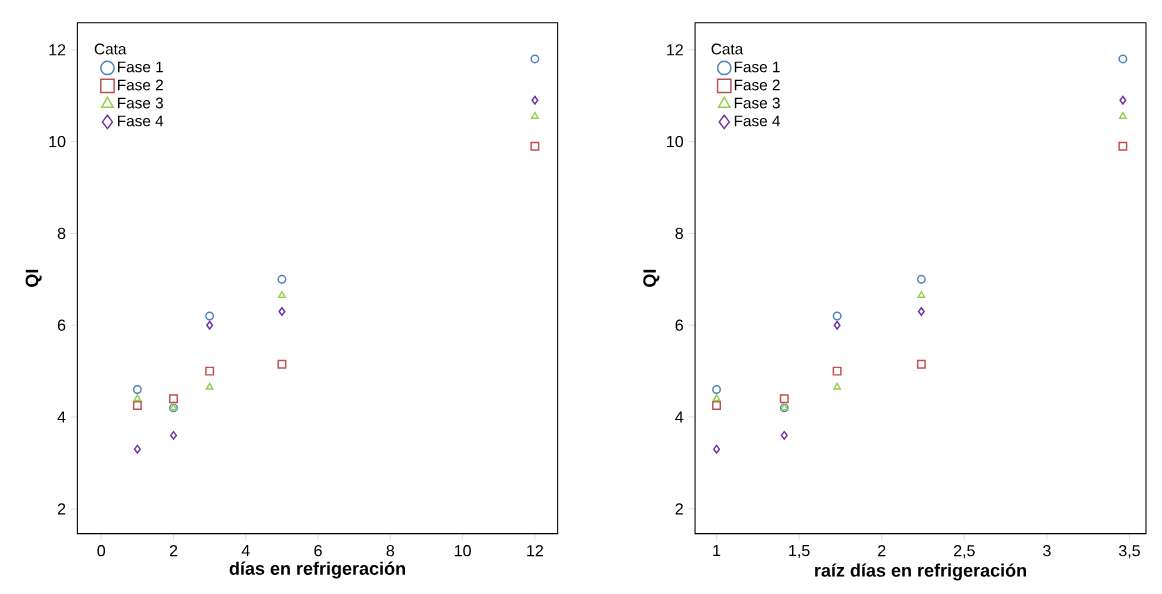 The height and width of the screenshot is (594, 1162). Describe the element at coordinates (390, 551) in the screenshot. I see `x-tick-label: 8` at that location.